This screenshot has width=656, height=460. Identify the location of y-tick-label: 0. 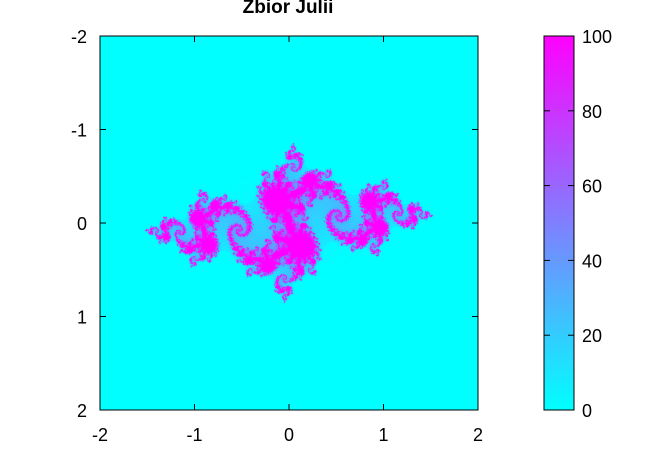
(82, 224).